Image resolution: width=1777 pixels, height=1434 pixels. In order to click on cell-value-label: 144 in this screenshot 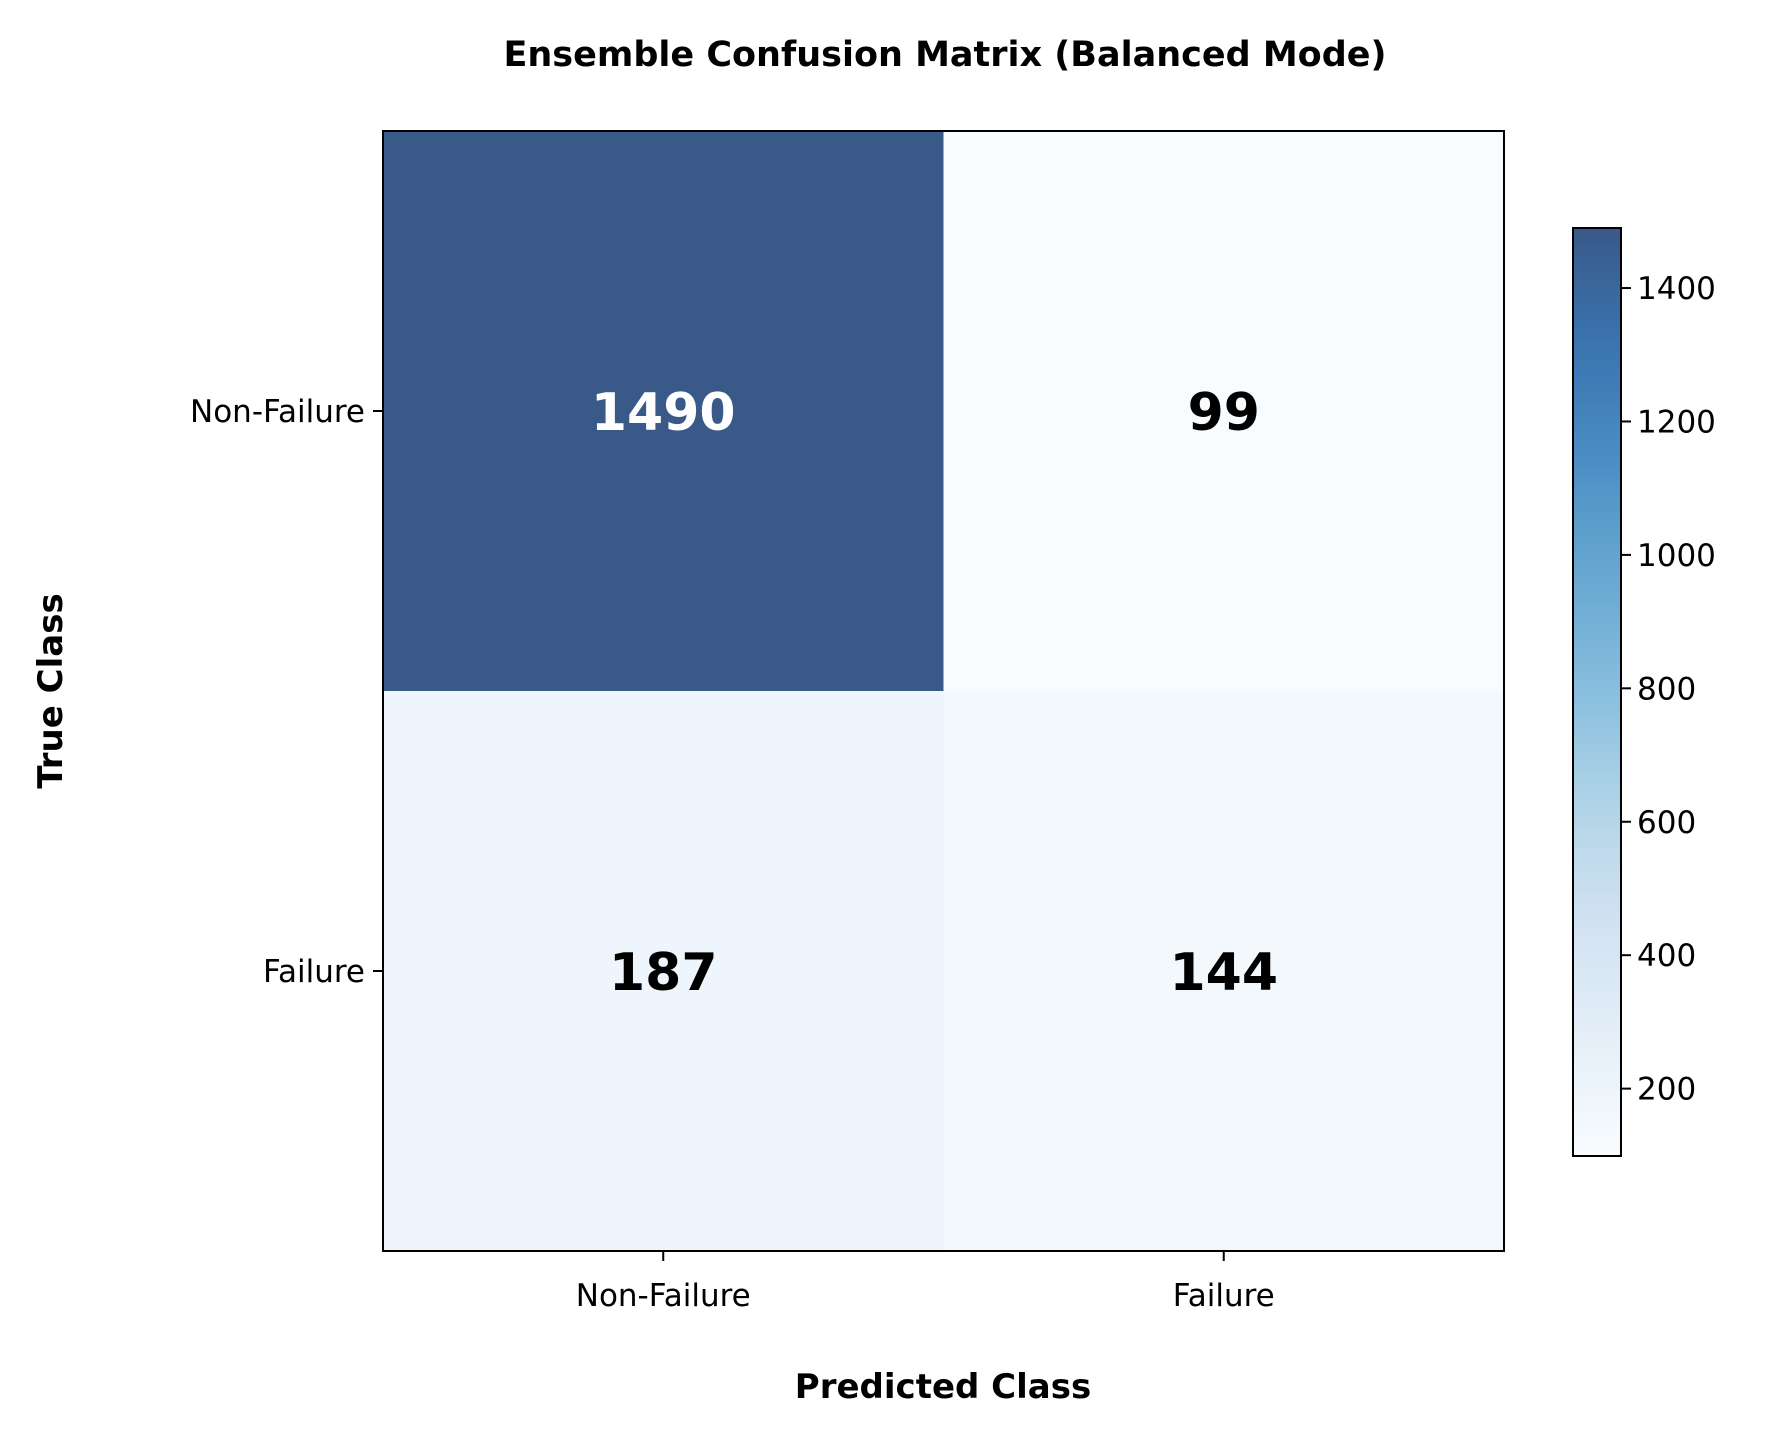, I will do `click(1223, 973)`.